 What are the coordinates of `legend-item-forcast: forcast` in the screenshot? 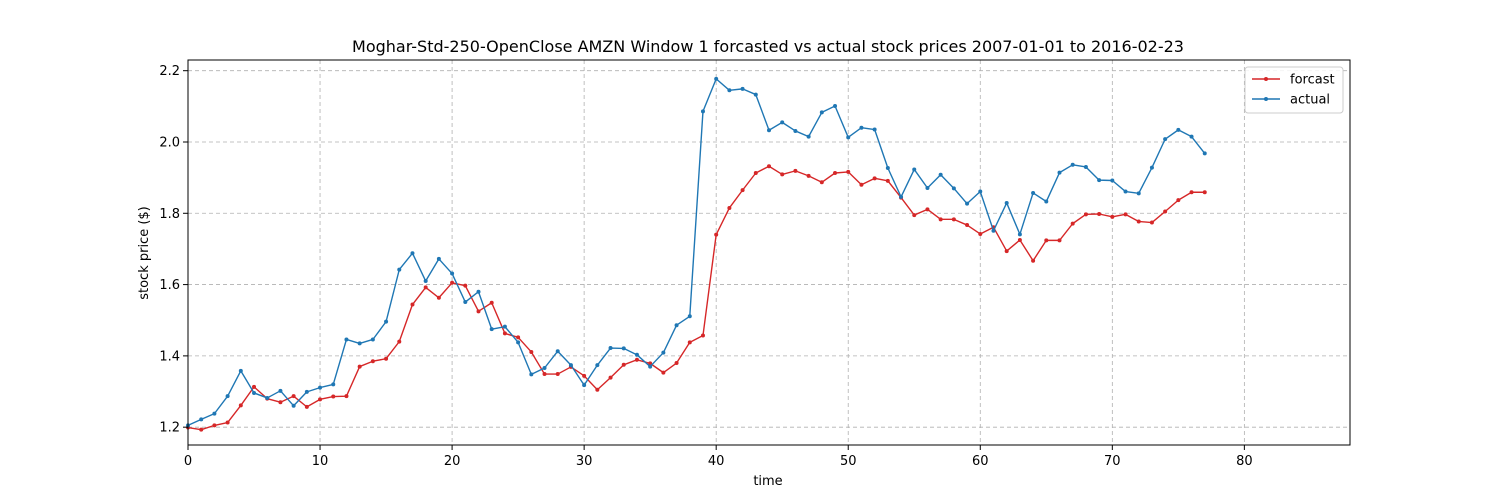 It's located at (1293, 80).